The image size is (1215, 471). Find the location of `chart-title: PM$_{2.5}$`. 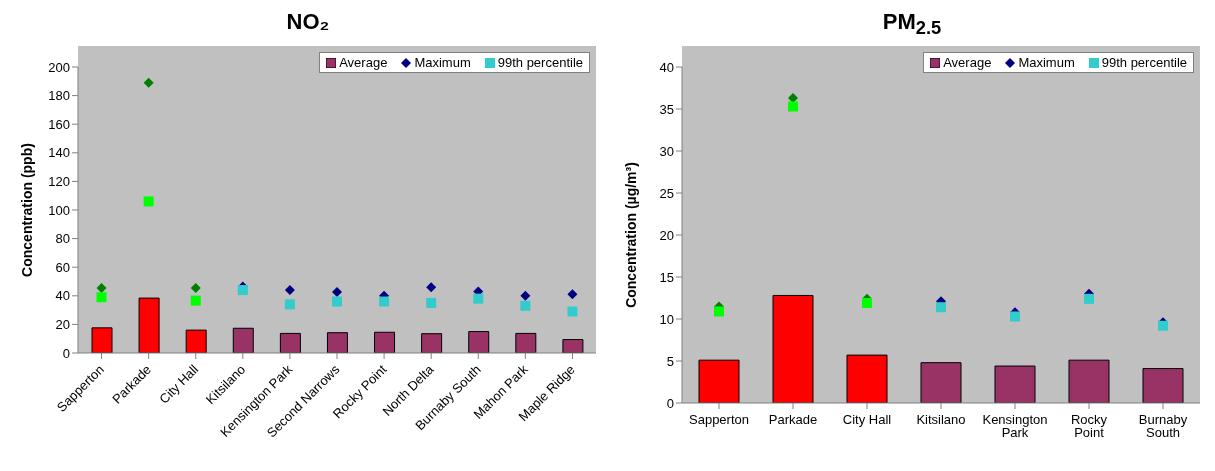

chart-title: PM$_{2.5}$ is located at coordinates (912, 23).